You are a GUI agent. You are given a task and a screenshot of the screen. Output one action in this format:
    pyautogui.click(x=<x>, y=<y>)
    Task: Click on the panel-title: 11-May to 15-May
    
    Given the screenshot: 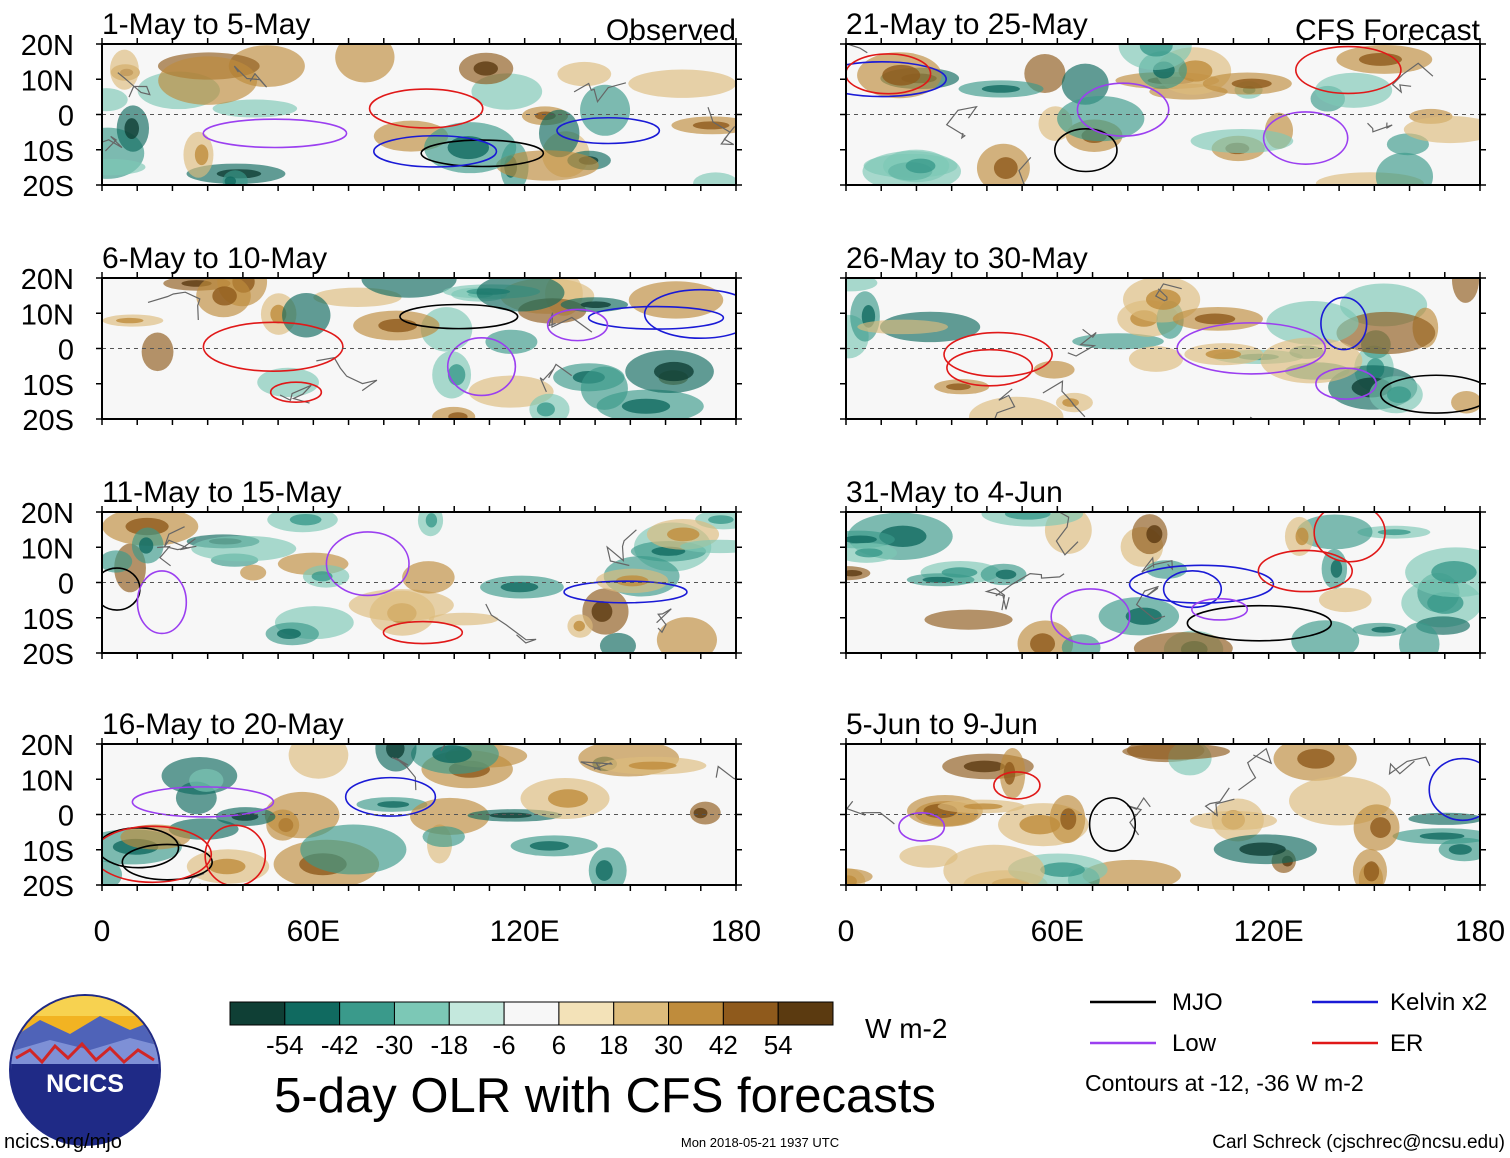 What is the action you would take?
    pyautogui.click(x=222, y=492)
    